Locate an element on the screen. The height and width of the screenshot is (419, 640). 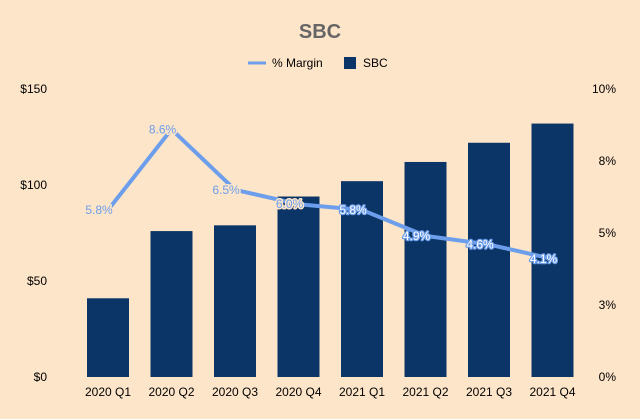
x-tick-label: 2021 Q2 is located at coordinates (425, 392).